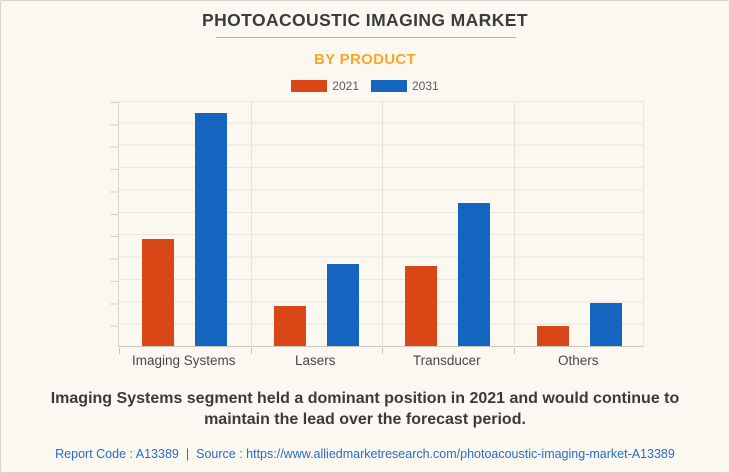  Describe the element at coordinates (605, 324) in the screenshot. I see `bar-2031-others` at that location.